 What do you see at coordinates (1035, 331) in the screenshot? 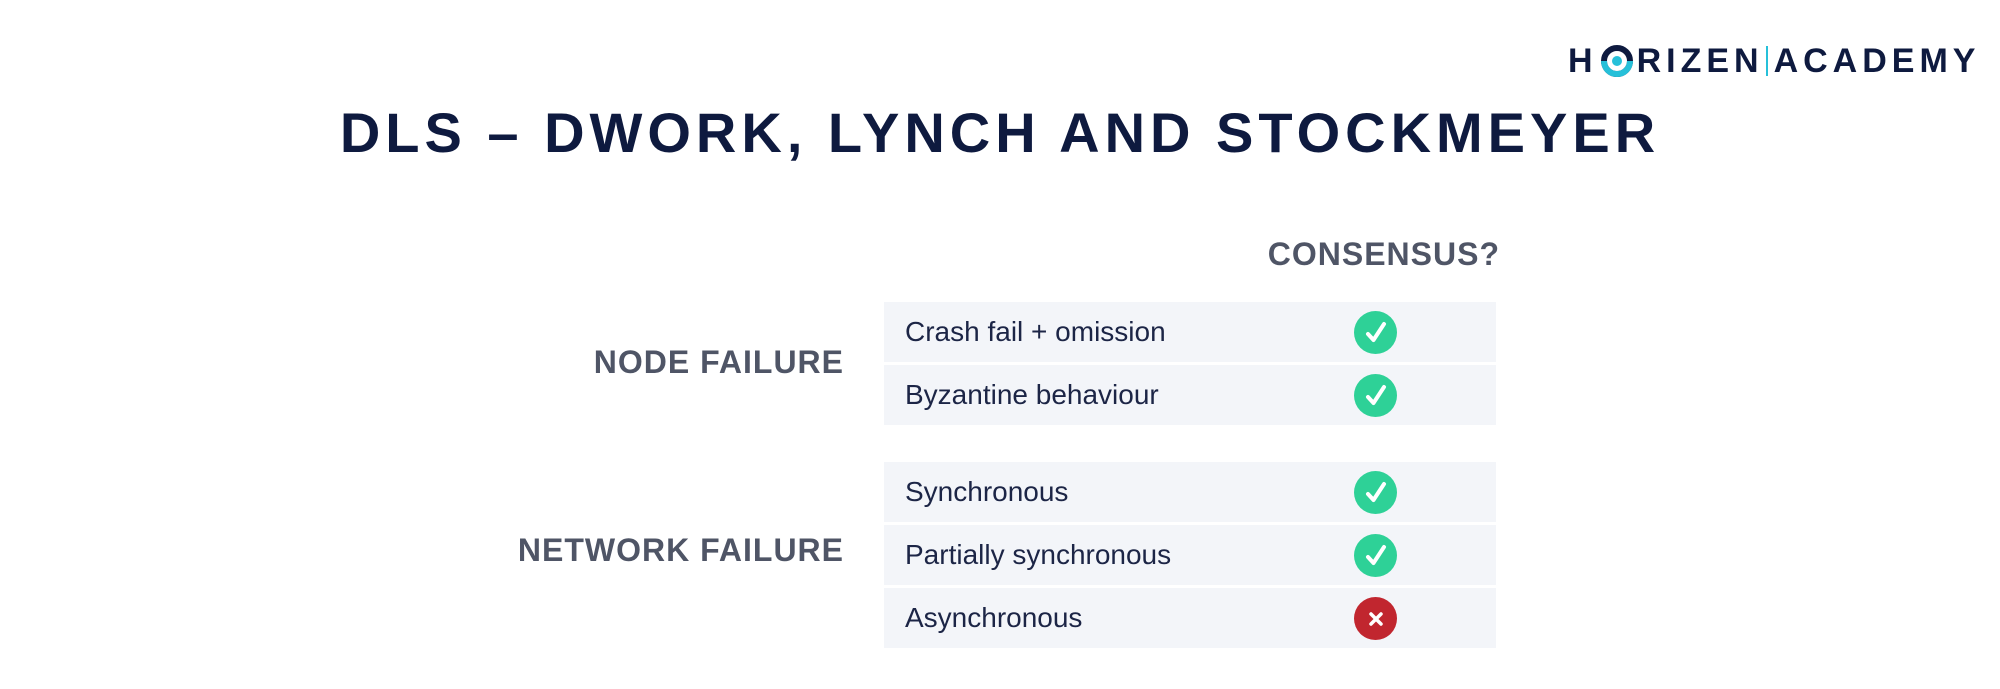
I see `row-label: Crash fail + omission` at bounding box center [1035, 331].